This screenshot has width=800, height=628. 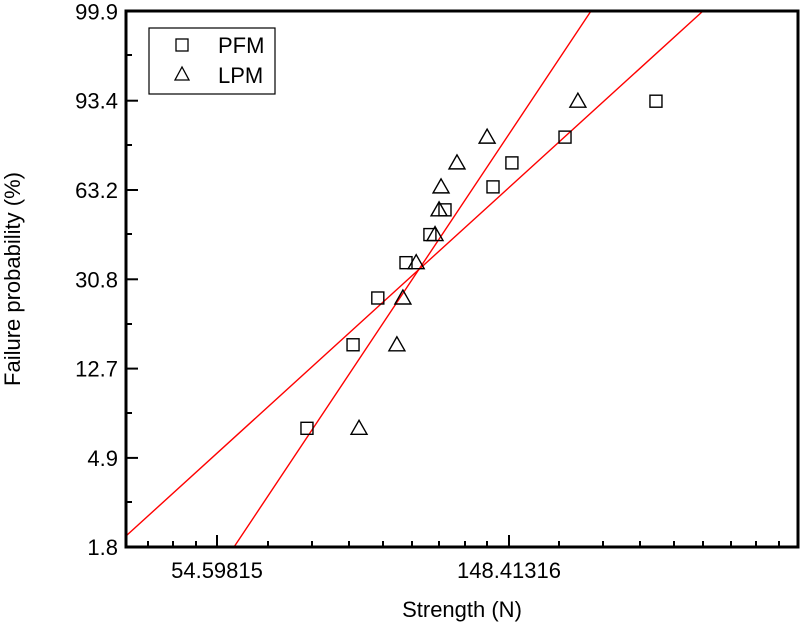 I want to click on y-tick-label: 30.8, so click(x=96, y=279).